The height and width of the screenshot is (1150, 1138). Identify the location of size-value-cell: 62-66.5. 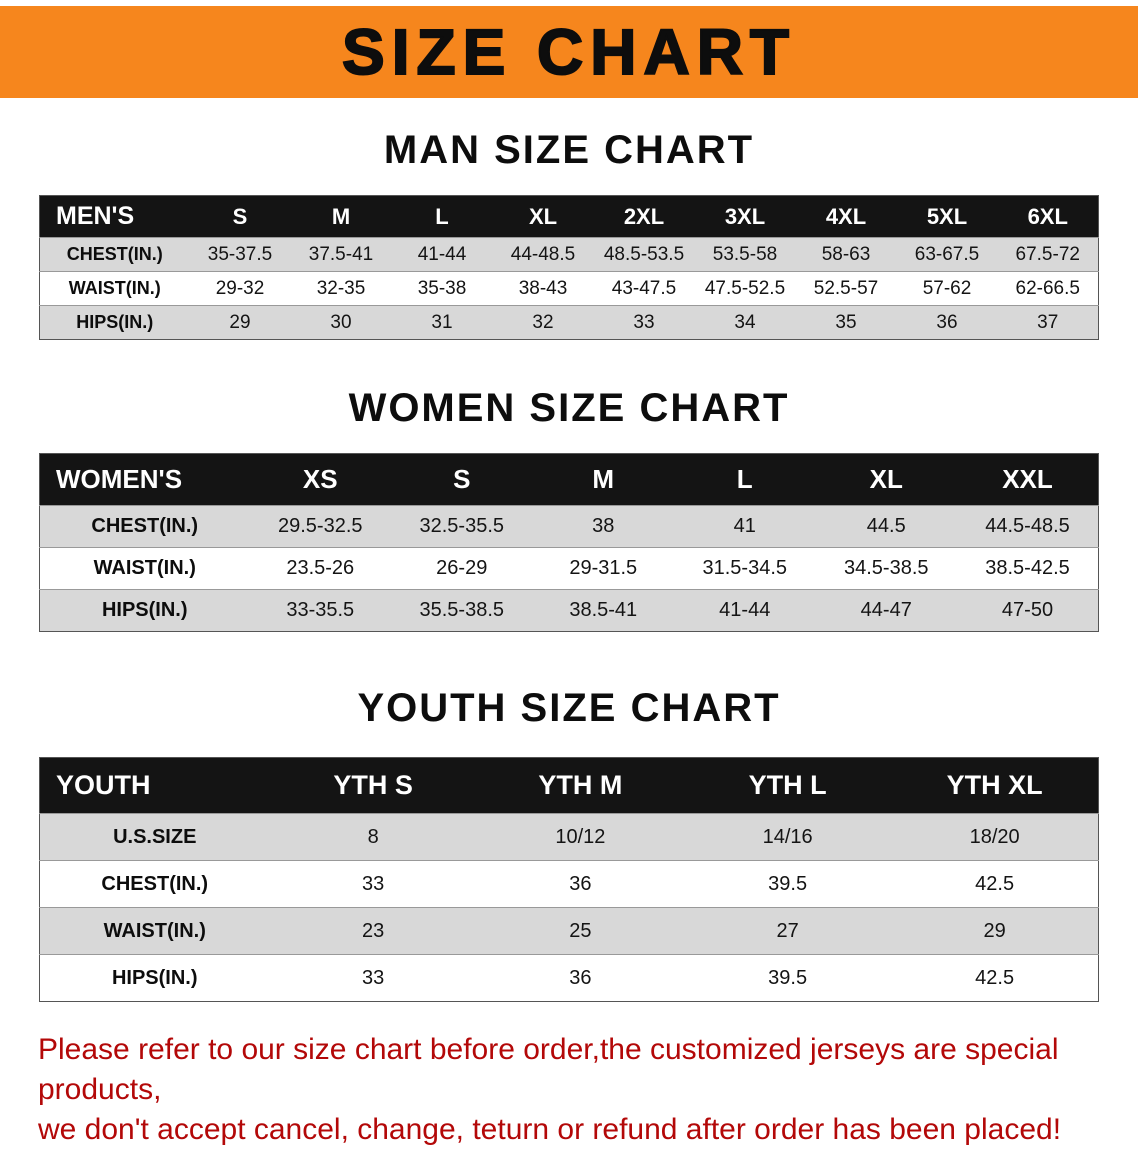
(1047, 288).